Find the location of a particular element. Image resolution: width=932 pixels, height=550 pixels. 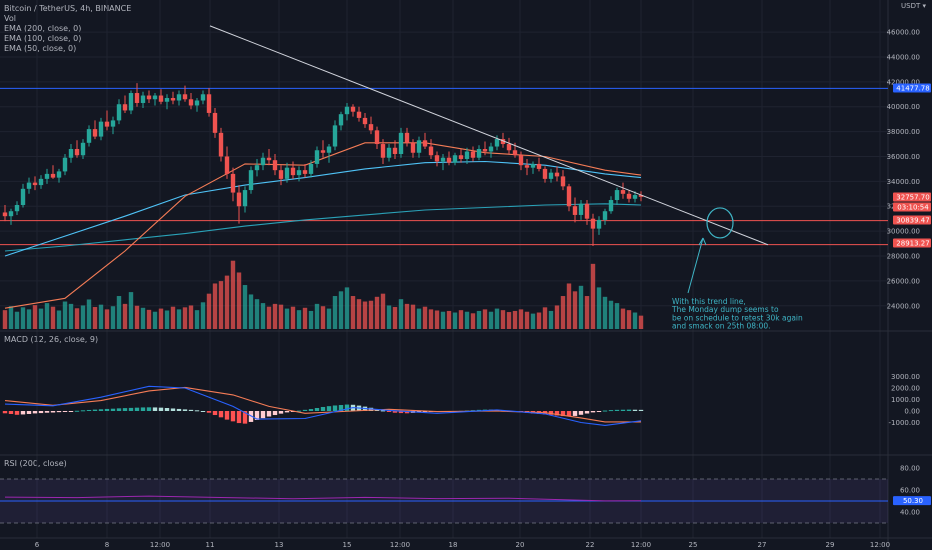

currency-selector: USDT ▾ is located at coordinates (913, 6).